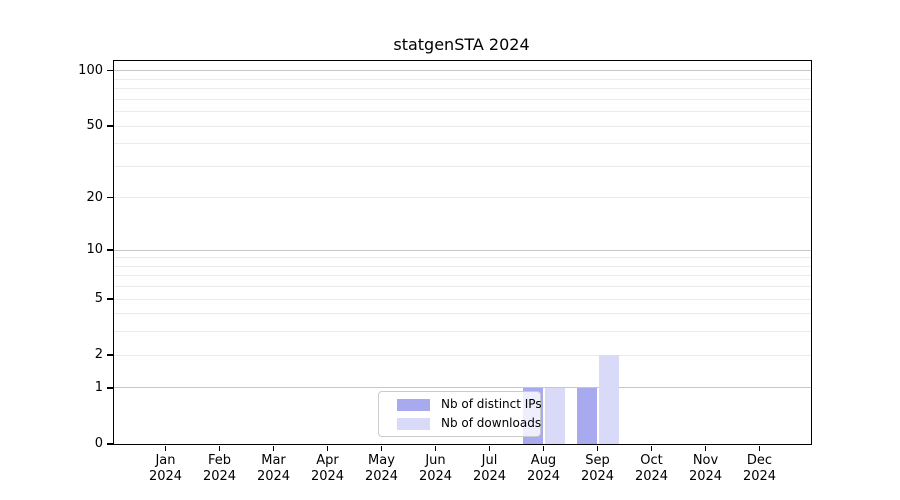  What do you see at coordinates (608, 399) in the screenshot?
I see `bar-downloads-sep` at bounding box center [608, 399].